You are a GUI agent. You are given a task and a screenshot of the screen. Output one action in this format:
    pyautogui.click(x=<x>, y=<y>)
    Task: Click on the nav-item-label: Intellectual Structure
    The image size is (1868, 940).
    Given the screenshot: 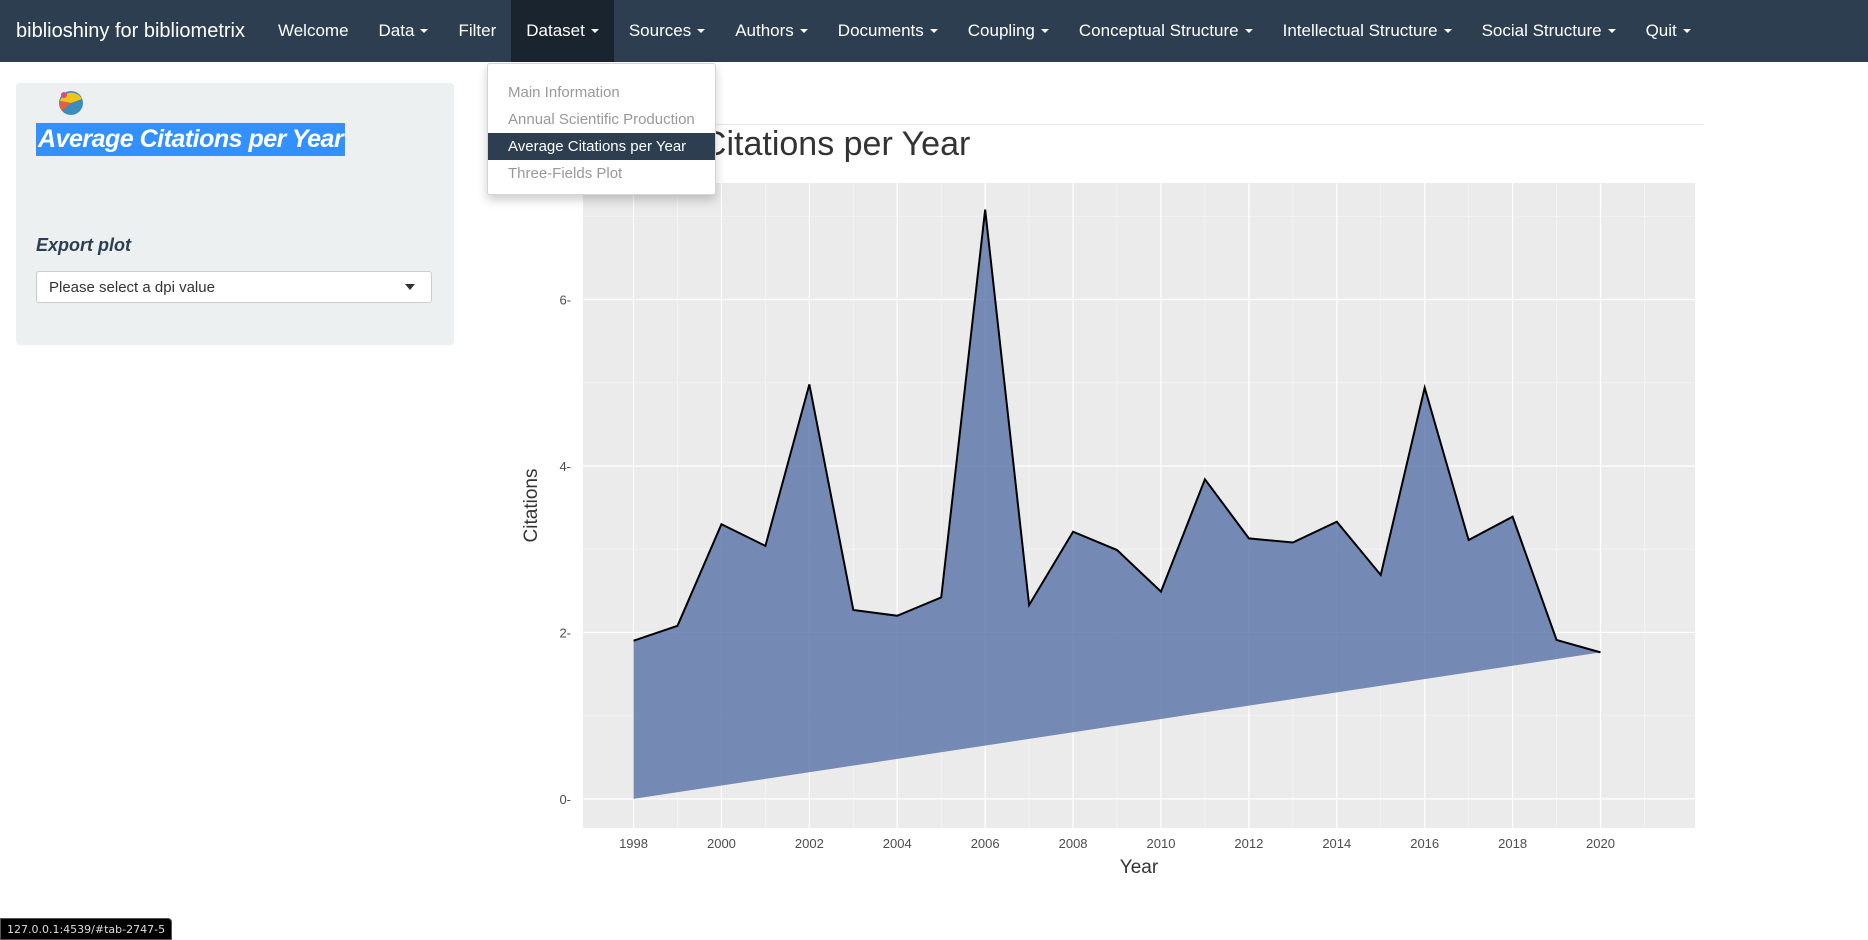 What is the action you would take?
    pyautogui.click(x=1360, y=30)
    